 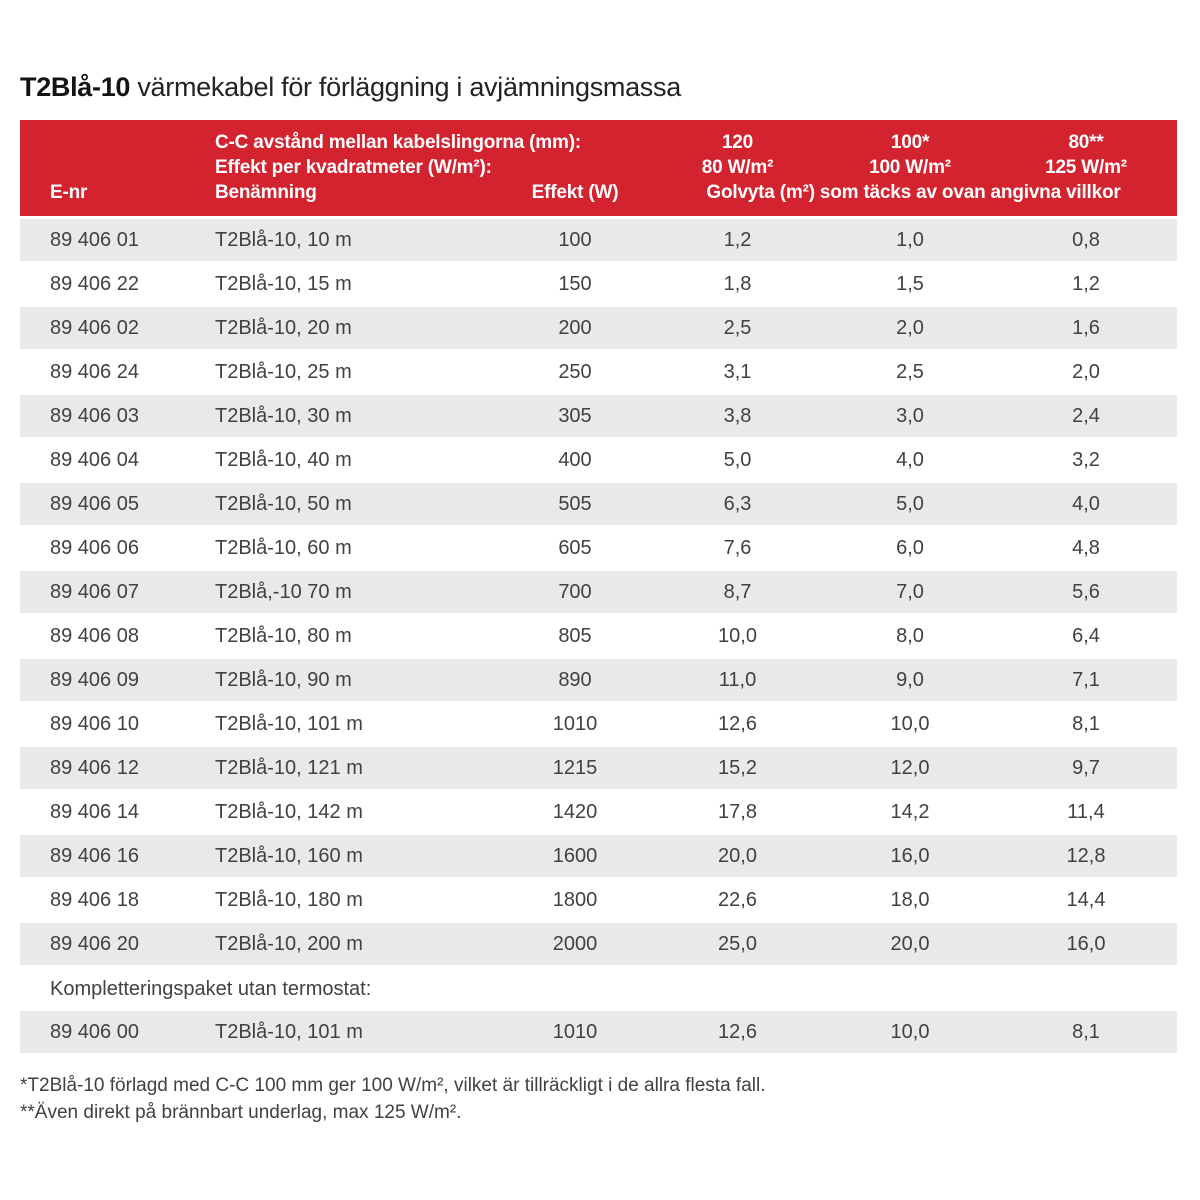 I want to click on cell-area-80: 8,1, so click(x=1086, y=1032).